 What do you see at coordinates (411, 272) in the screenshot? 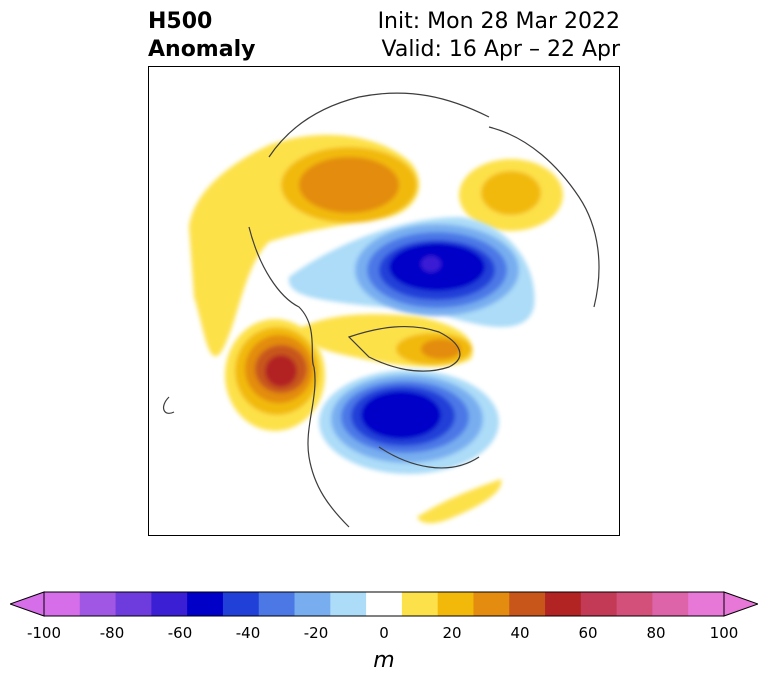
I see `arctic-trough` at bounding box center [411, 272].